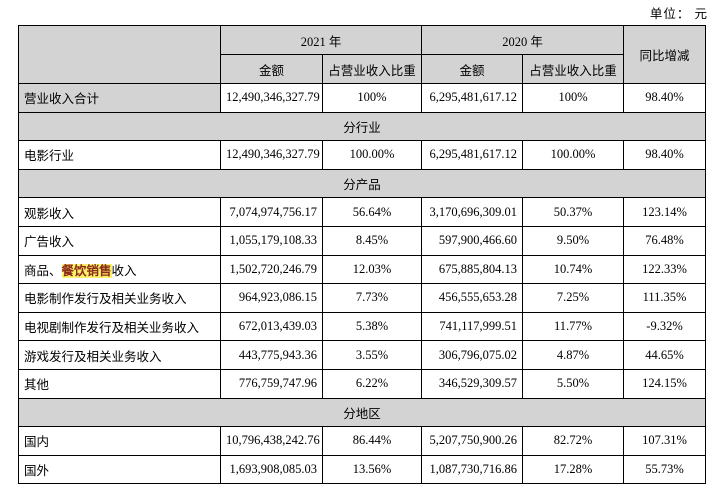 The height and width of the screenshot is (497, 718). I want to click on amount-2021-header: 金额, so click(271, 69).